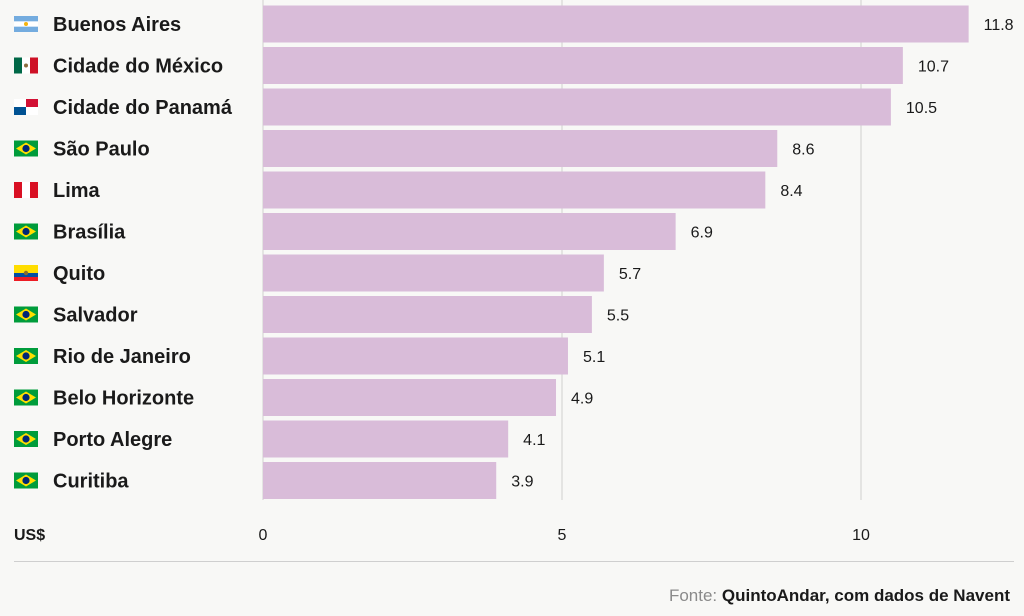  Describe the element at coordinates (95, 316) in the screenshot. I see `category-label-7: Salvador` at that location.